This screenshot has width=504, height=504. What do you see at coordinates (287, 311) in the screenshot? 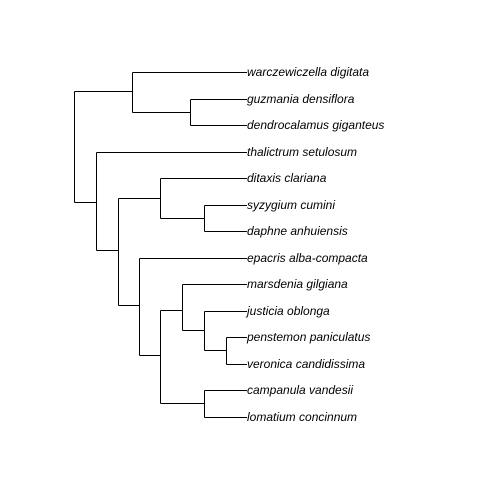
I see `leaf-label: justicia oblonga` at bounding box center [287, 311].